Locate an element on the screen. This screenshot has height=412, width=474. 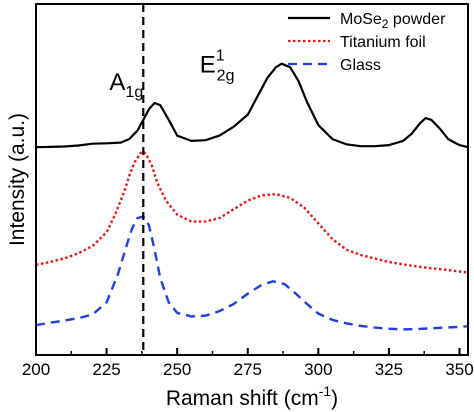
x-axis-title: Raman shift (cm-1) is located at coordinates (252, 396).